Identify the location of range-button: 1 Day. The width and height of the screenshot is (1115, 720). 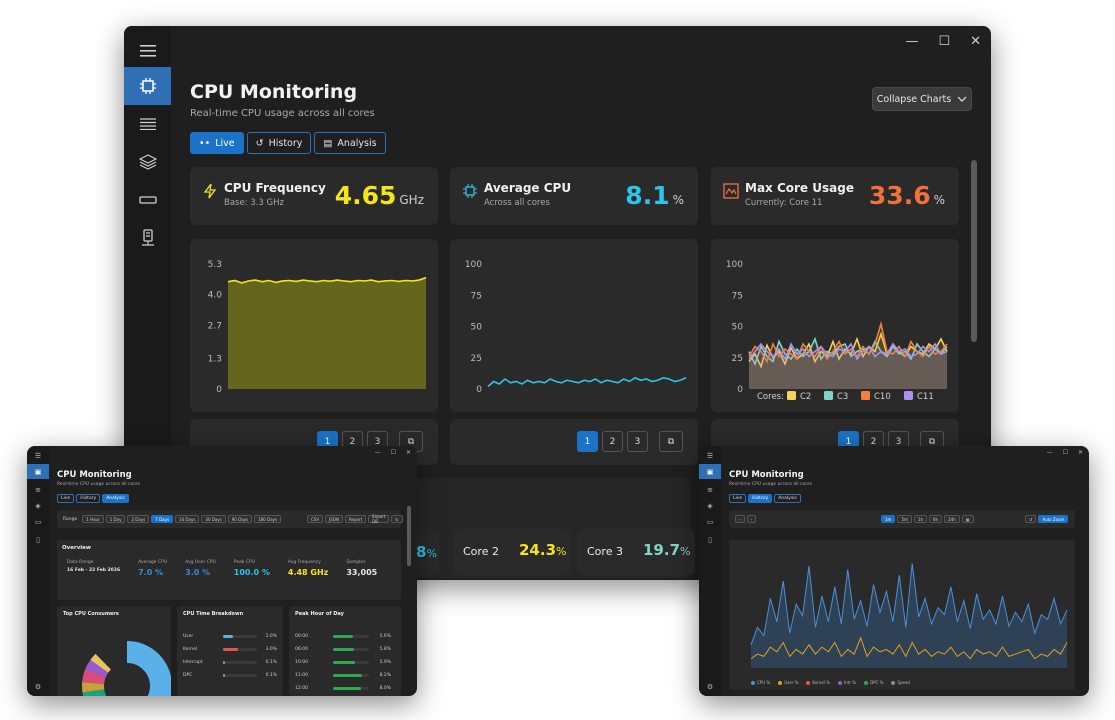
(115, 519).